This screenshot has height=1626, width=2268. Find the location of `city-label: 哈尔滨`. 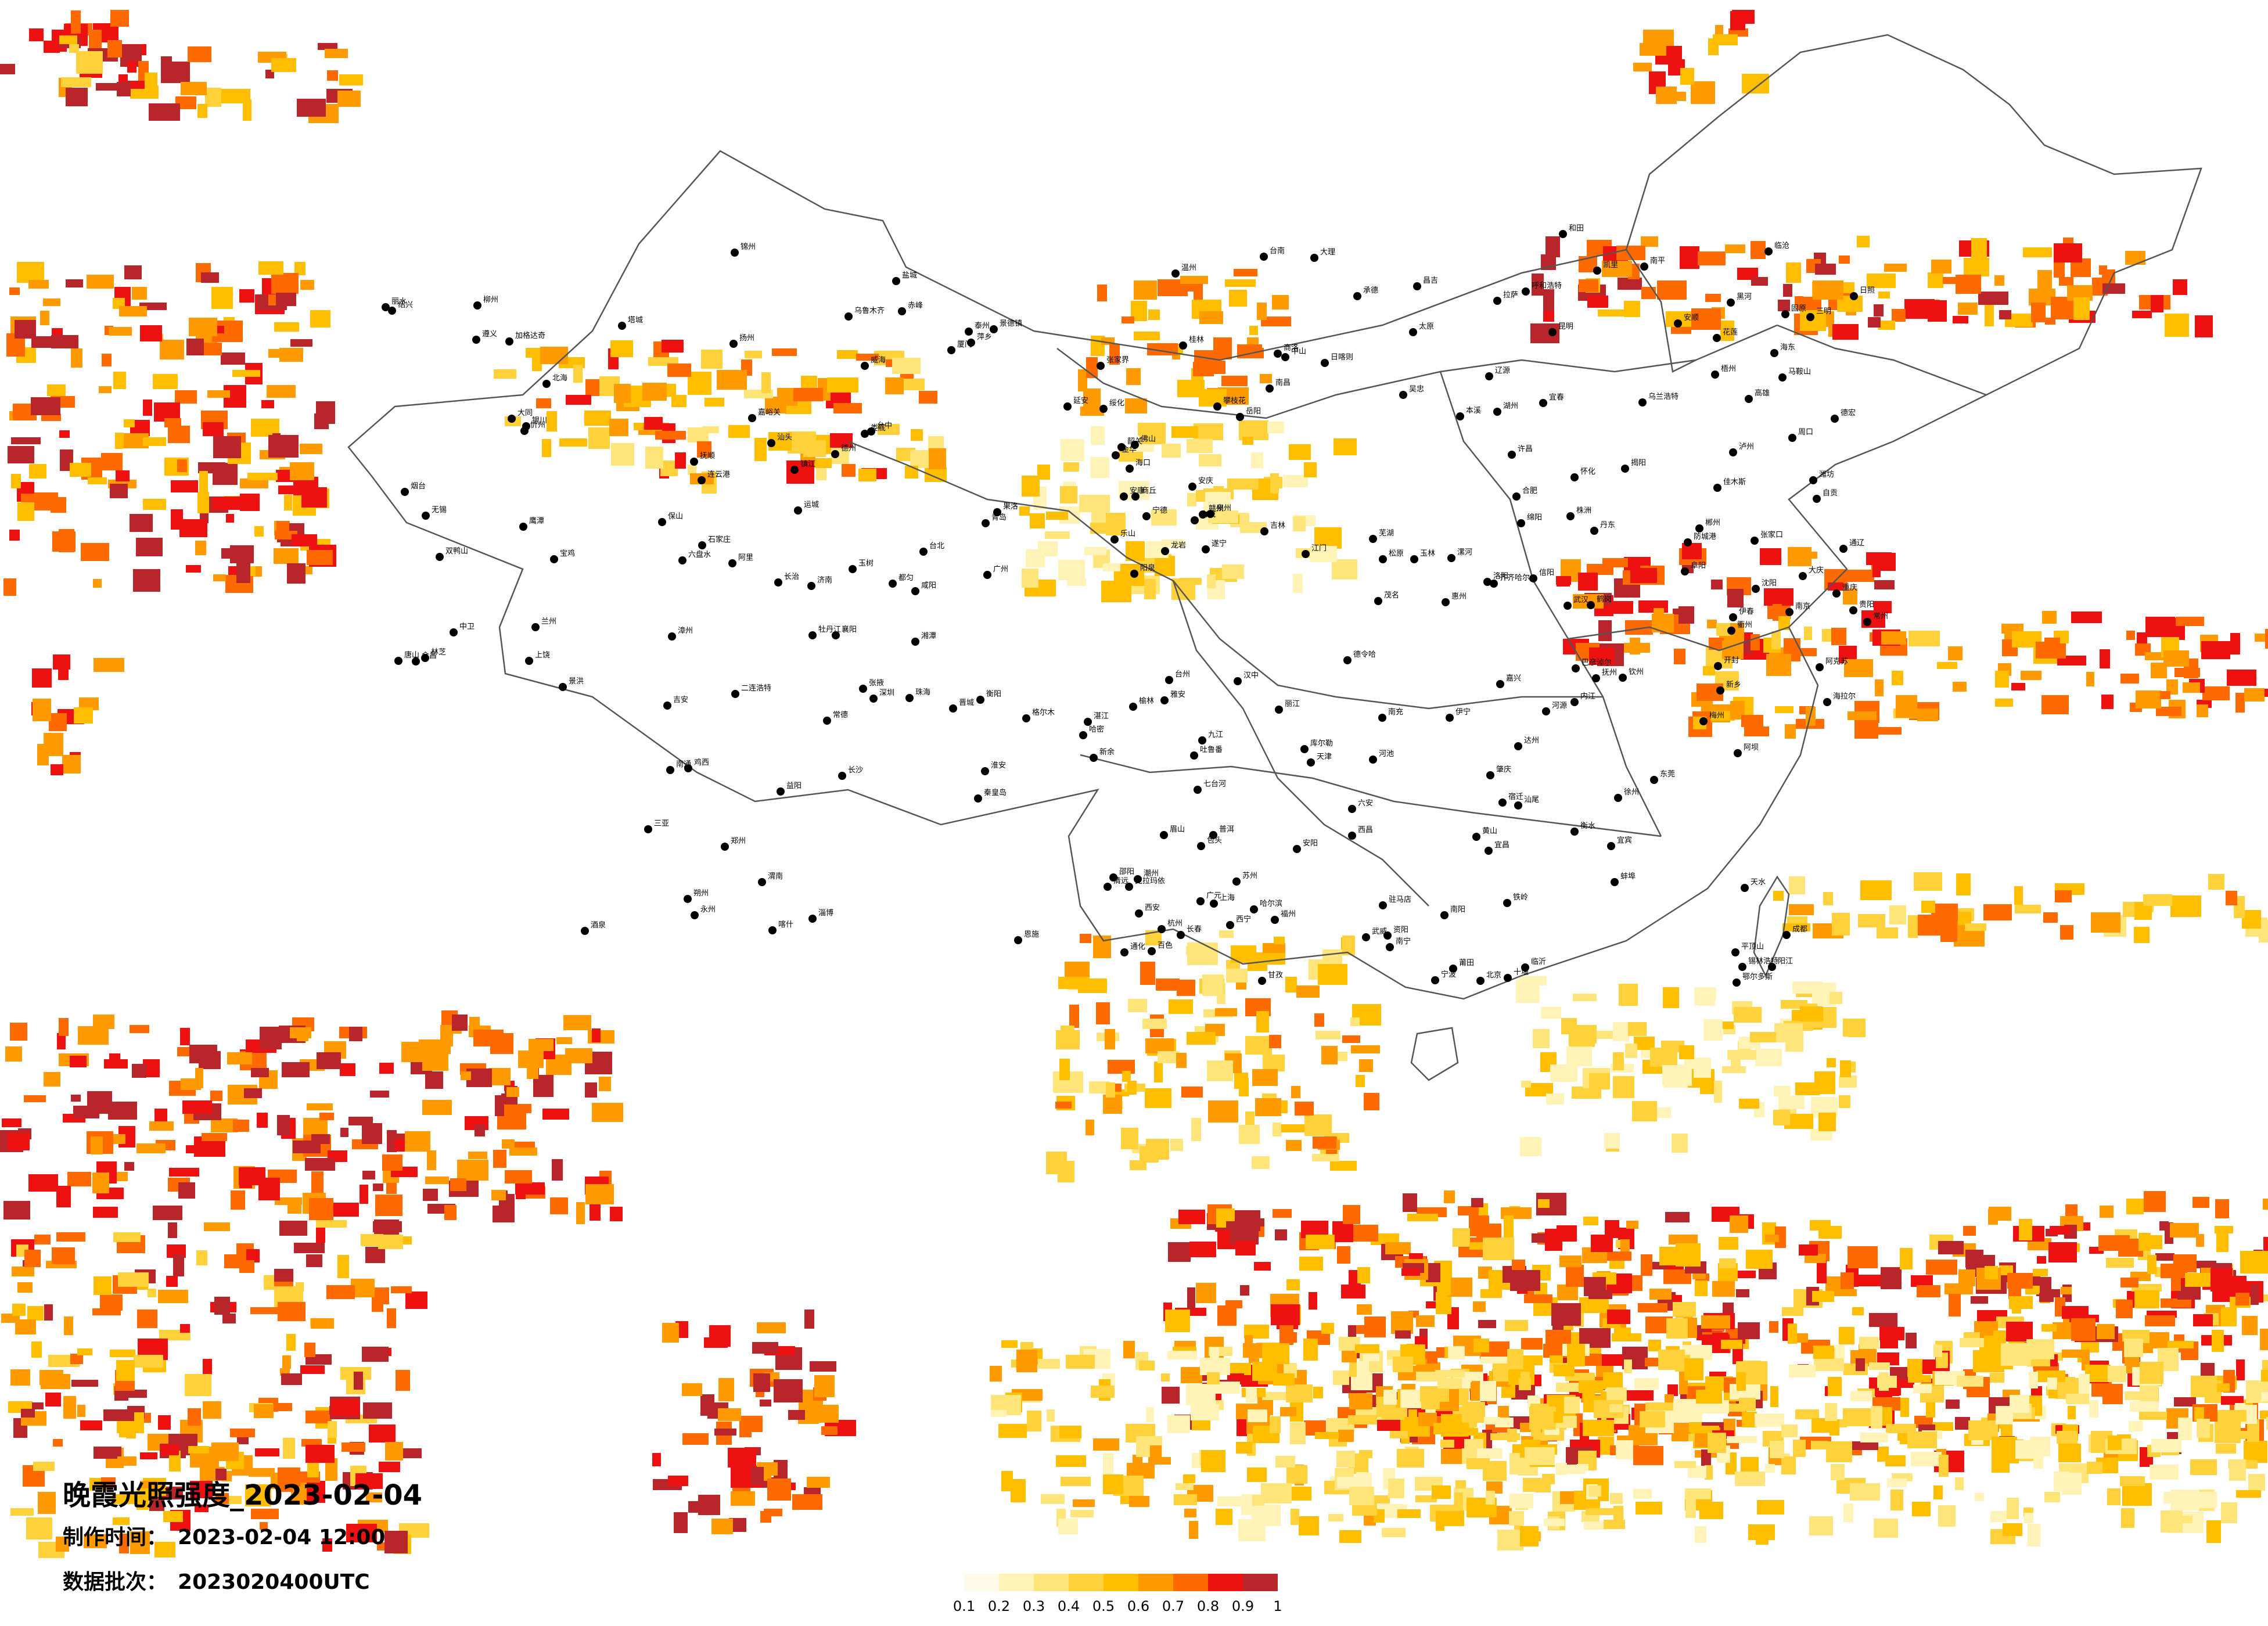

city-label: 哈尔滨 is located at coordinates (1271, 903).